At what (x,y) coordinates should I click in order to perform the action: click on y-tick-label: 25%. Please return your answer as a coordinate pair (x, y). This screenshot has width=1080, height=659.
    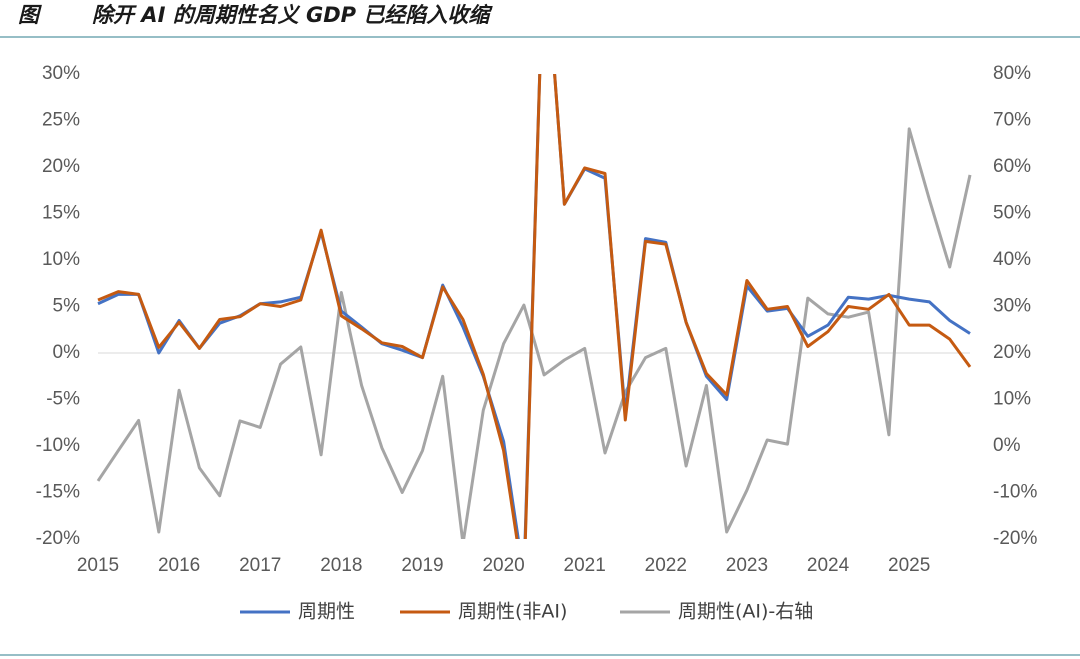
    Looking at the image, I should click on (61, 120).